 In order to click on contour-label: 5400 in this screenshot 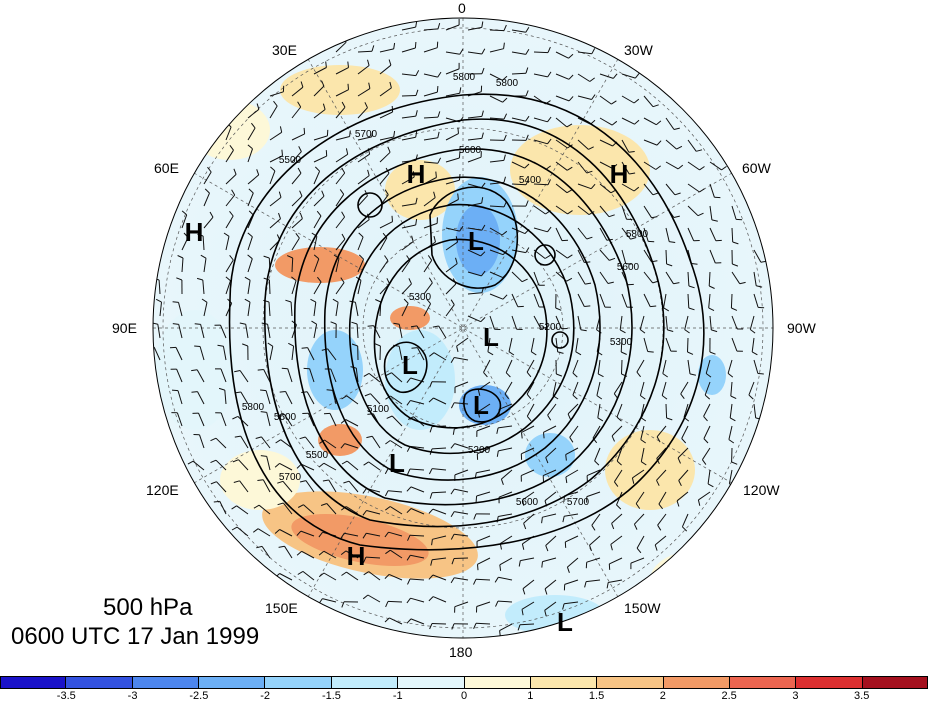, I will do `click(530, 180)`.